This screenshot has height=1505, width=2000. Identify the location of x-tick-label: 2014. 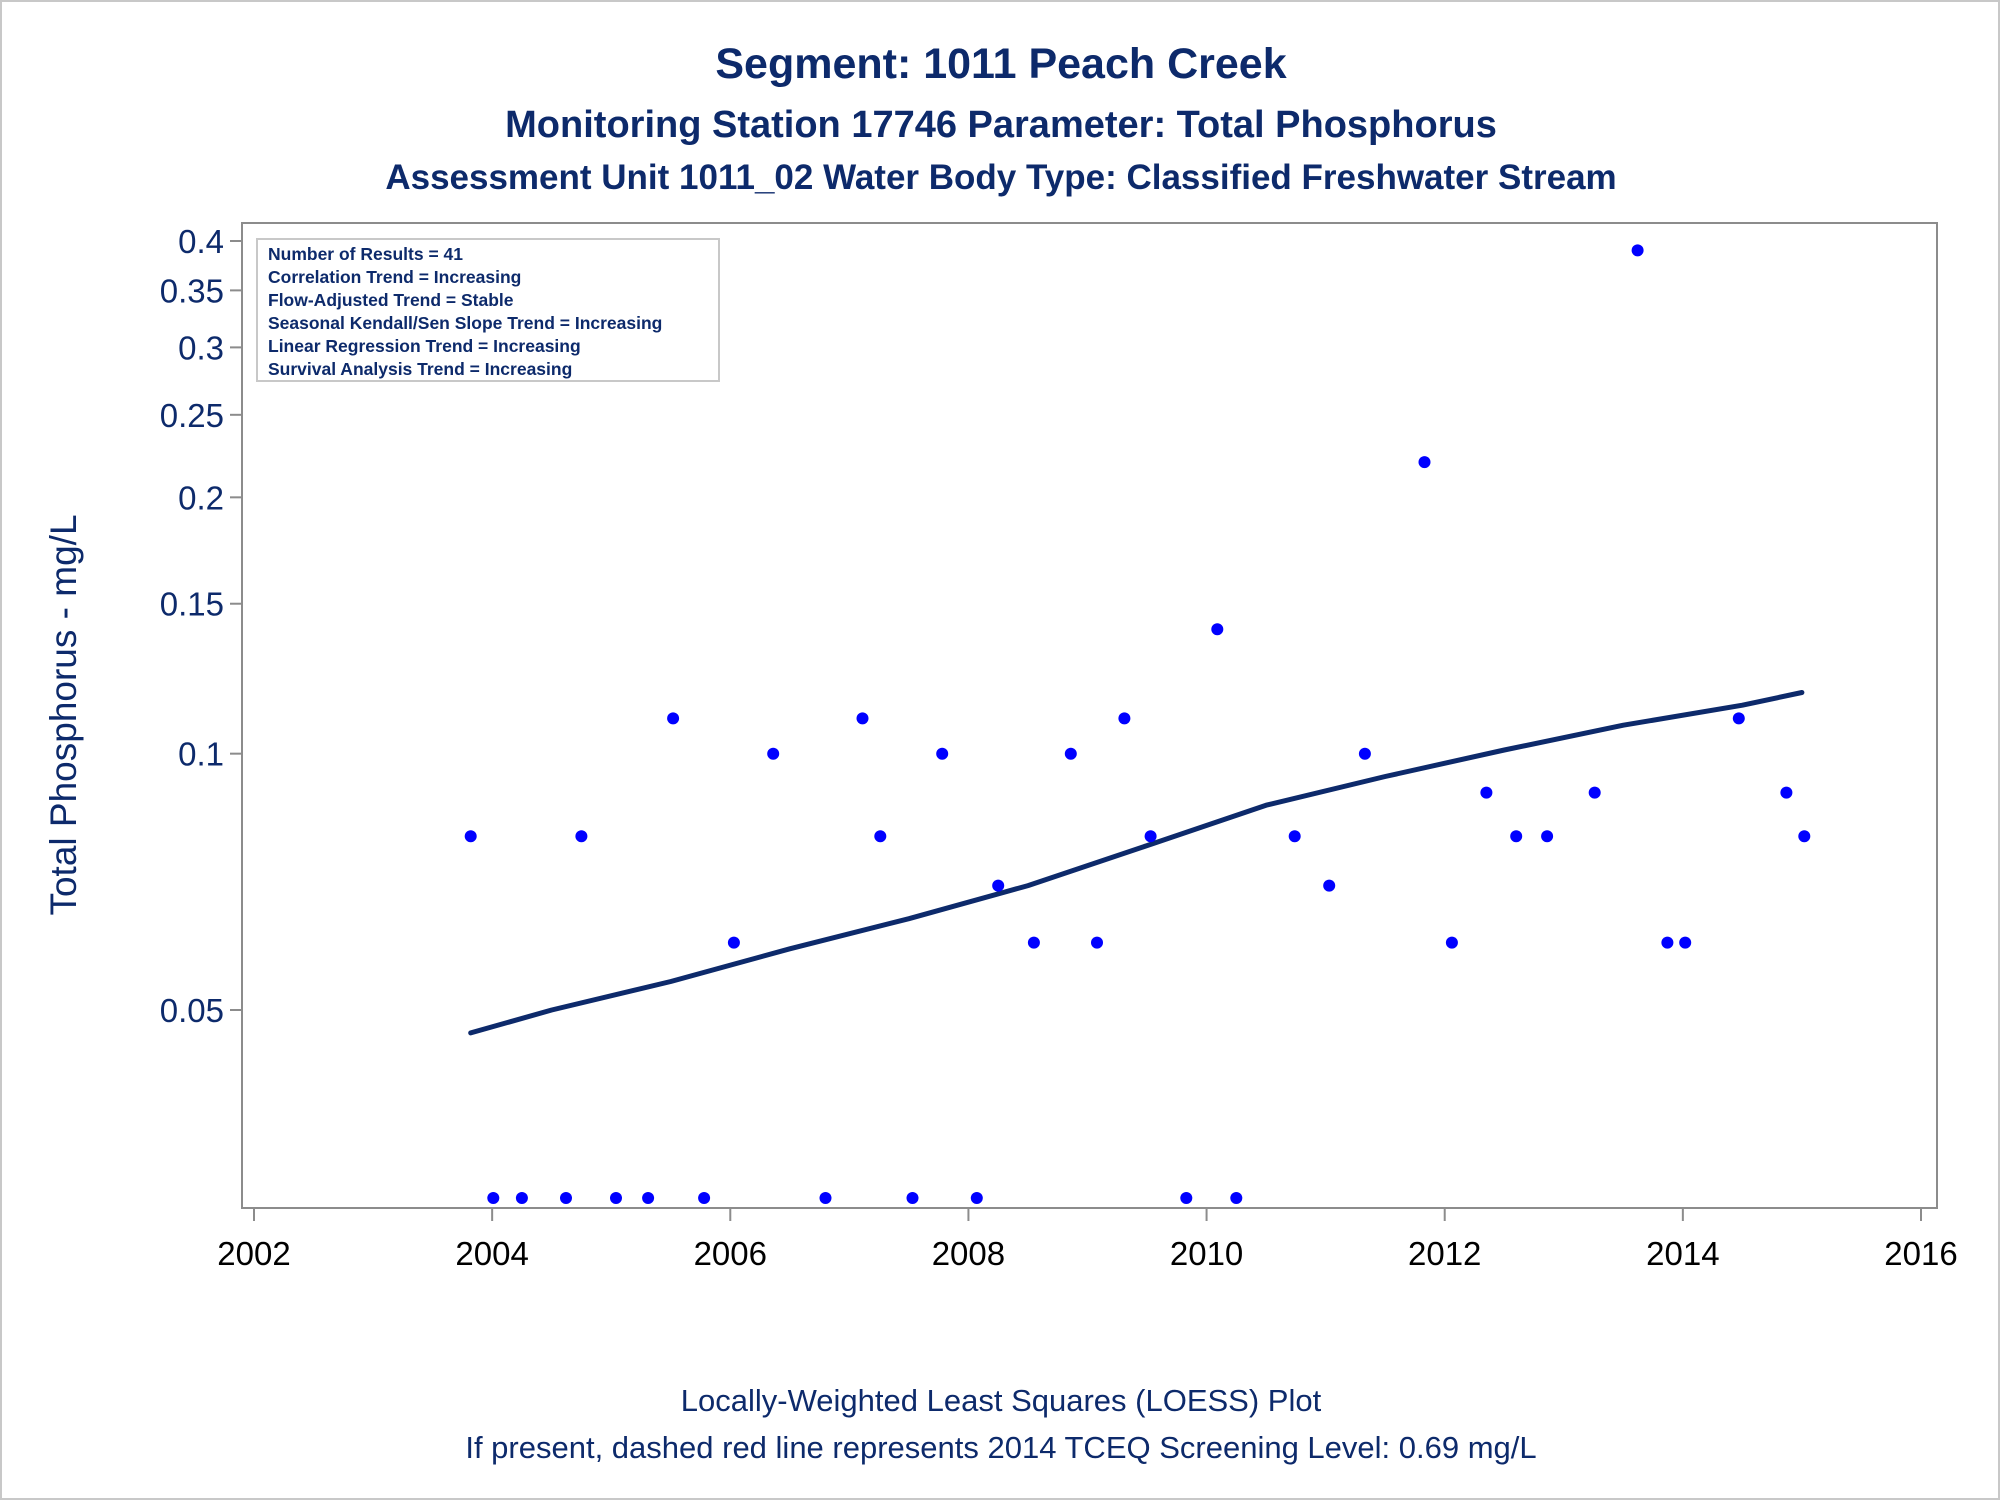
(1682, 1253).